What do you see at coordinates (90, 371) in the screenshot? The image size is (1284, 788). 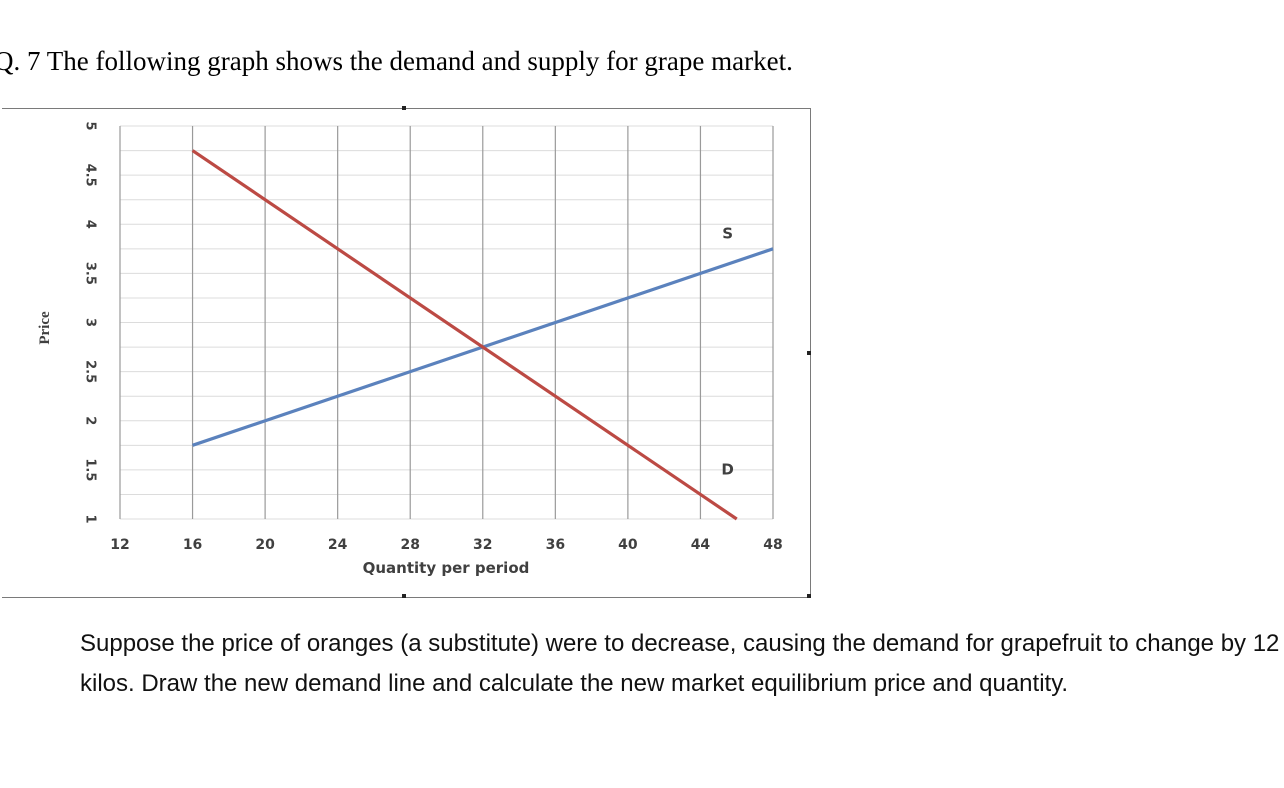 I see `y-tick-label: 2.5` at bounding box center [90, 371].